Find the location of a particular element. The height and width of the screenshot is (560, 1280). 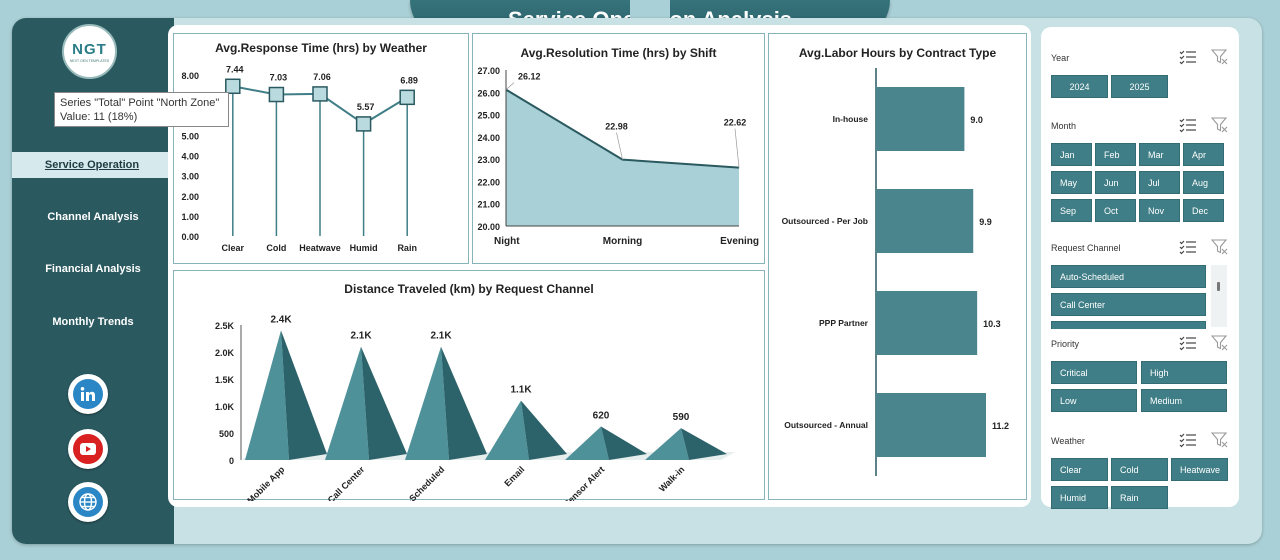

x-tick-label: Email is located at coordinates (514, 476).